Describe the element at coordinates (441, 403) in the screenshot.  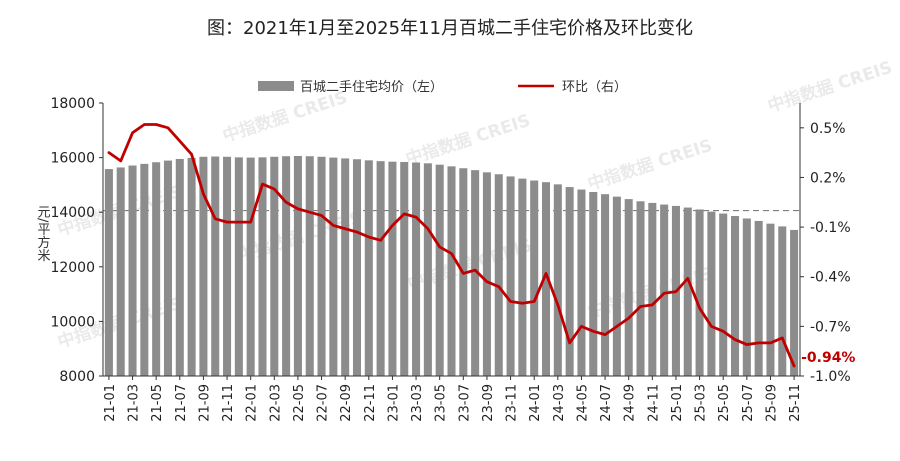
I see `x-tick-label: 23-05` at that location.